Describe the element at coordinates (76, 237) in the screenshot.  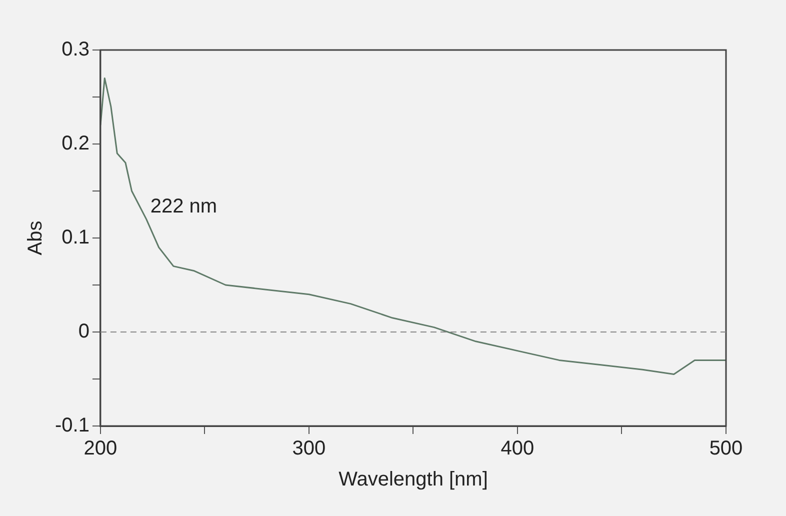
I see `y-tick-label: 0.1` at that location.